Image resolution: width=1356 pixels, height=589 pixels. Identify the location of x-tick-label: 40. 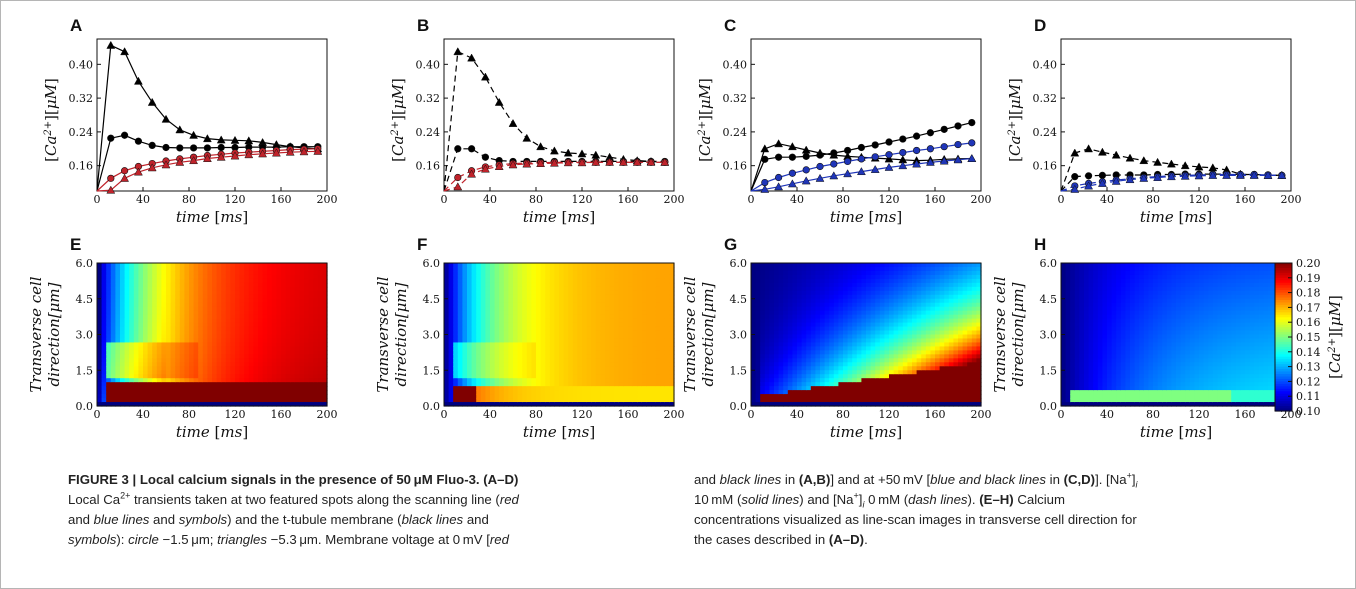
(1107, 199).